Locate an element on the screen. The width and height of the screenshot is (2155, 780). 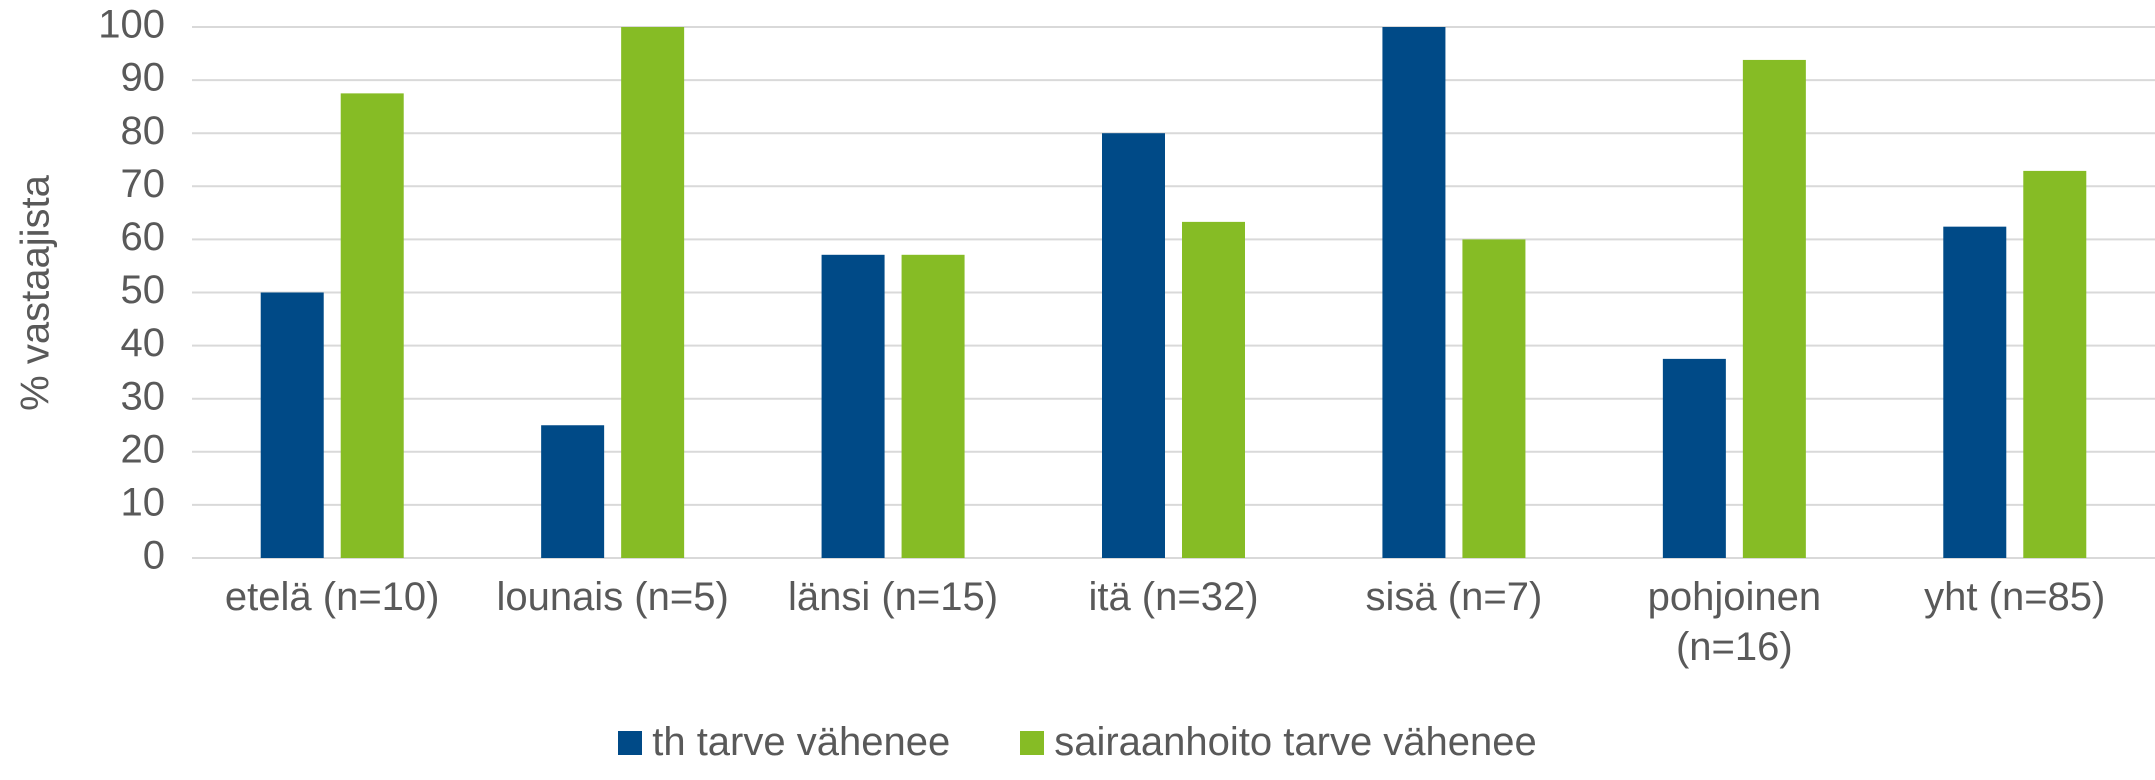
y-axis-label: % vastaajista is located at coordinates (36, 292).